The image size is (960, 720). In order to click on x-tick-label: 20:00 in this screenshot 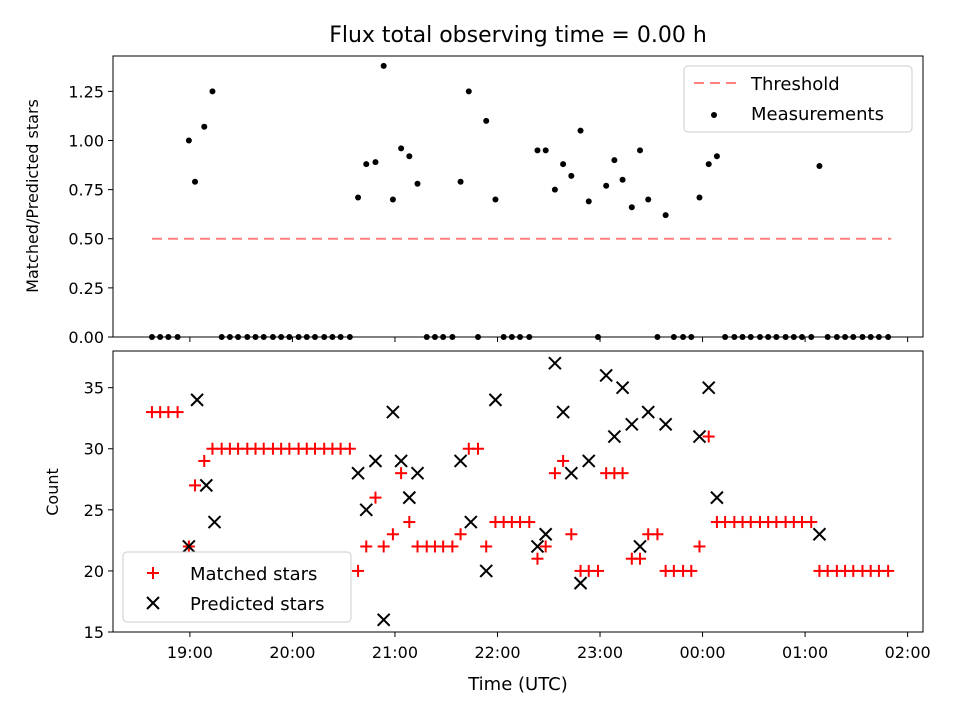, I will do `click(292, 652)`.